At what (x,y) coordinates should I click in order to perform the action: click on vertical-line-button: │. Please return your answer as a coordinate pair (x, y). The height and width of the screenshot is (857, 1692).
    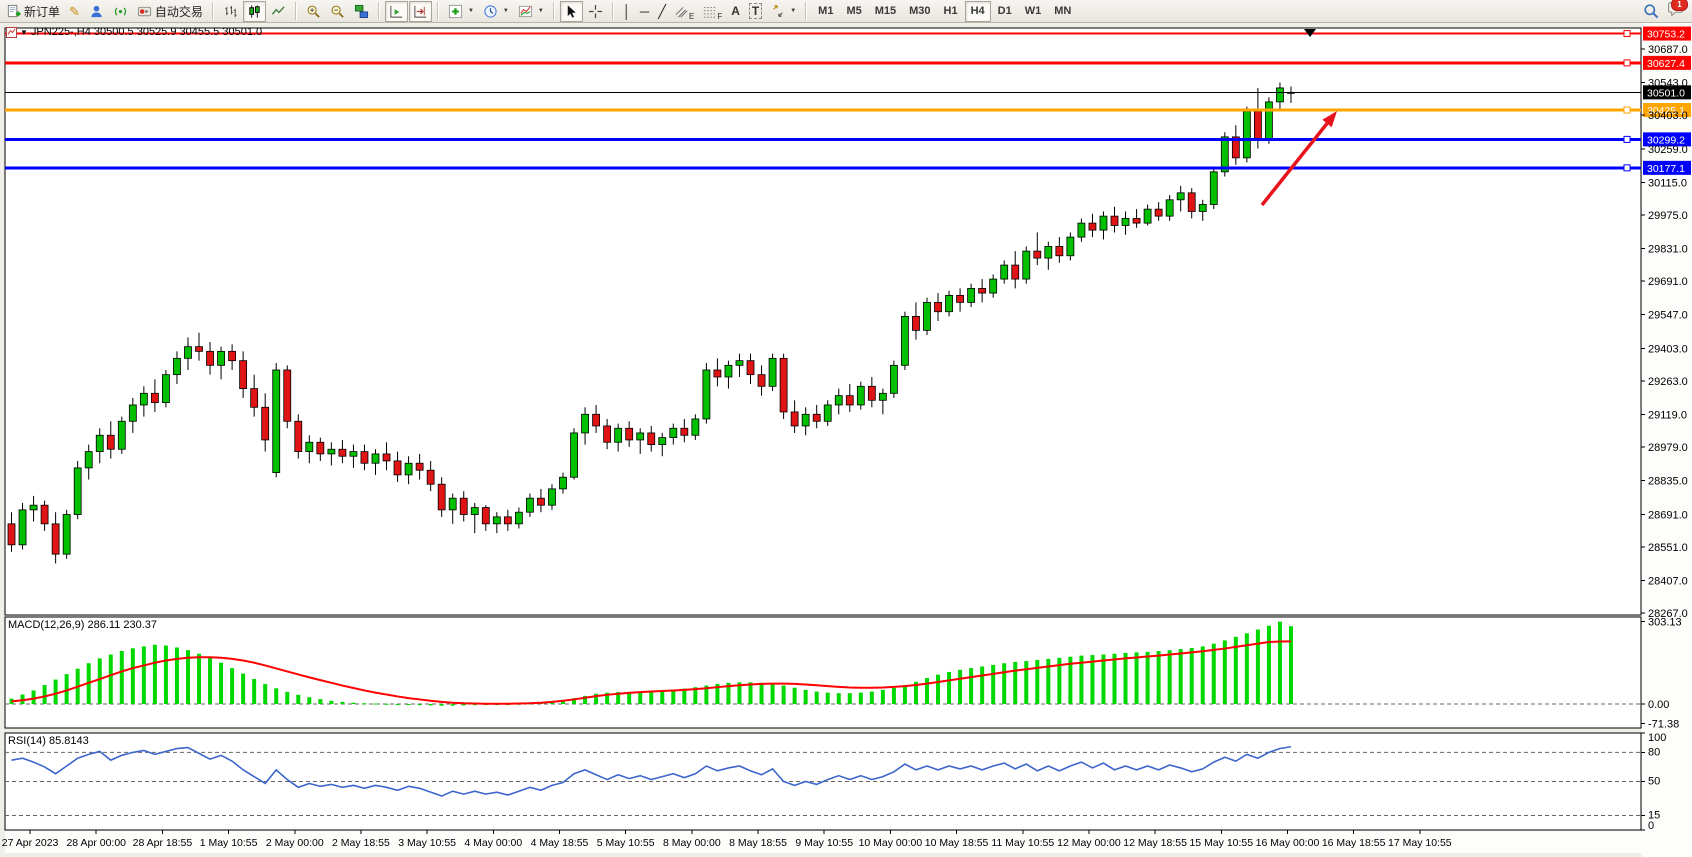
    Looking at the image, I should click on (627, 11).